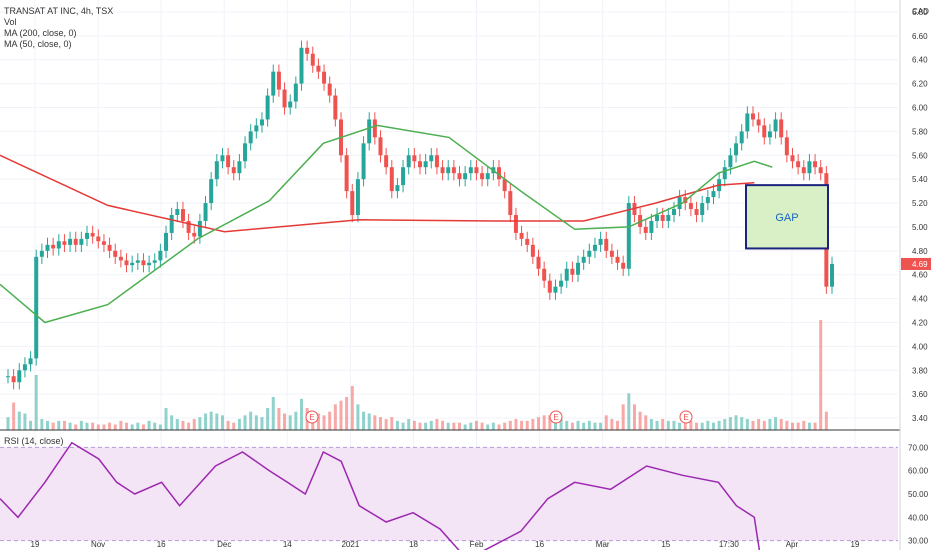 This screenshot has height=550, width=932. What do you see at coordinates (40, 33) in the screenshot?
I see `indicator-ma200: MA (200, close, 0)` at bounding box center [40, 33].